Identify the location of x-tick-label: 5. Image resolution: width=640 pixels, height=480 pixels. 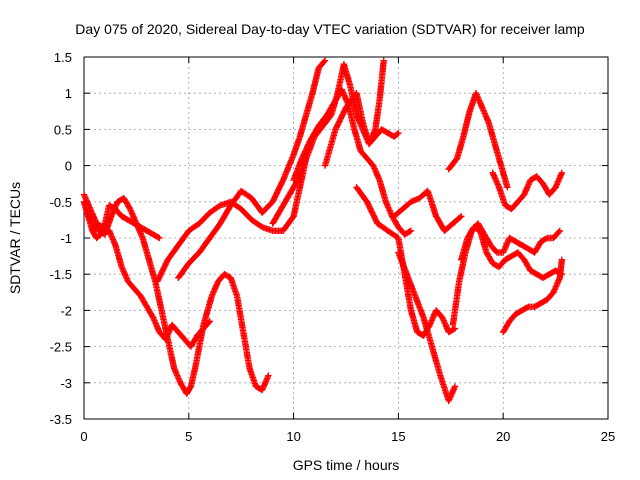
(188, 436).